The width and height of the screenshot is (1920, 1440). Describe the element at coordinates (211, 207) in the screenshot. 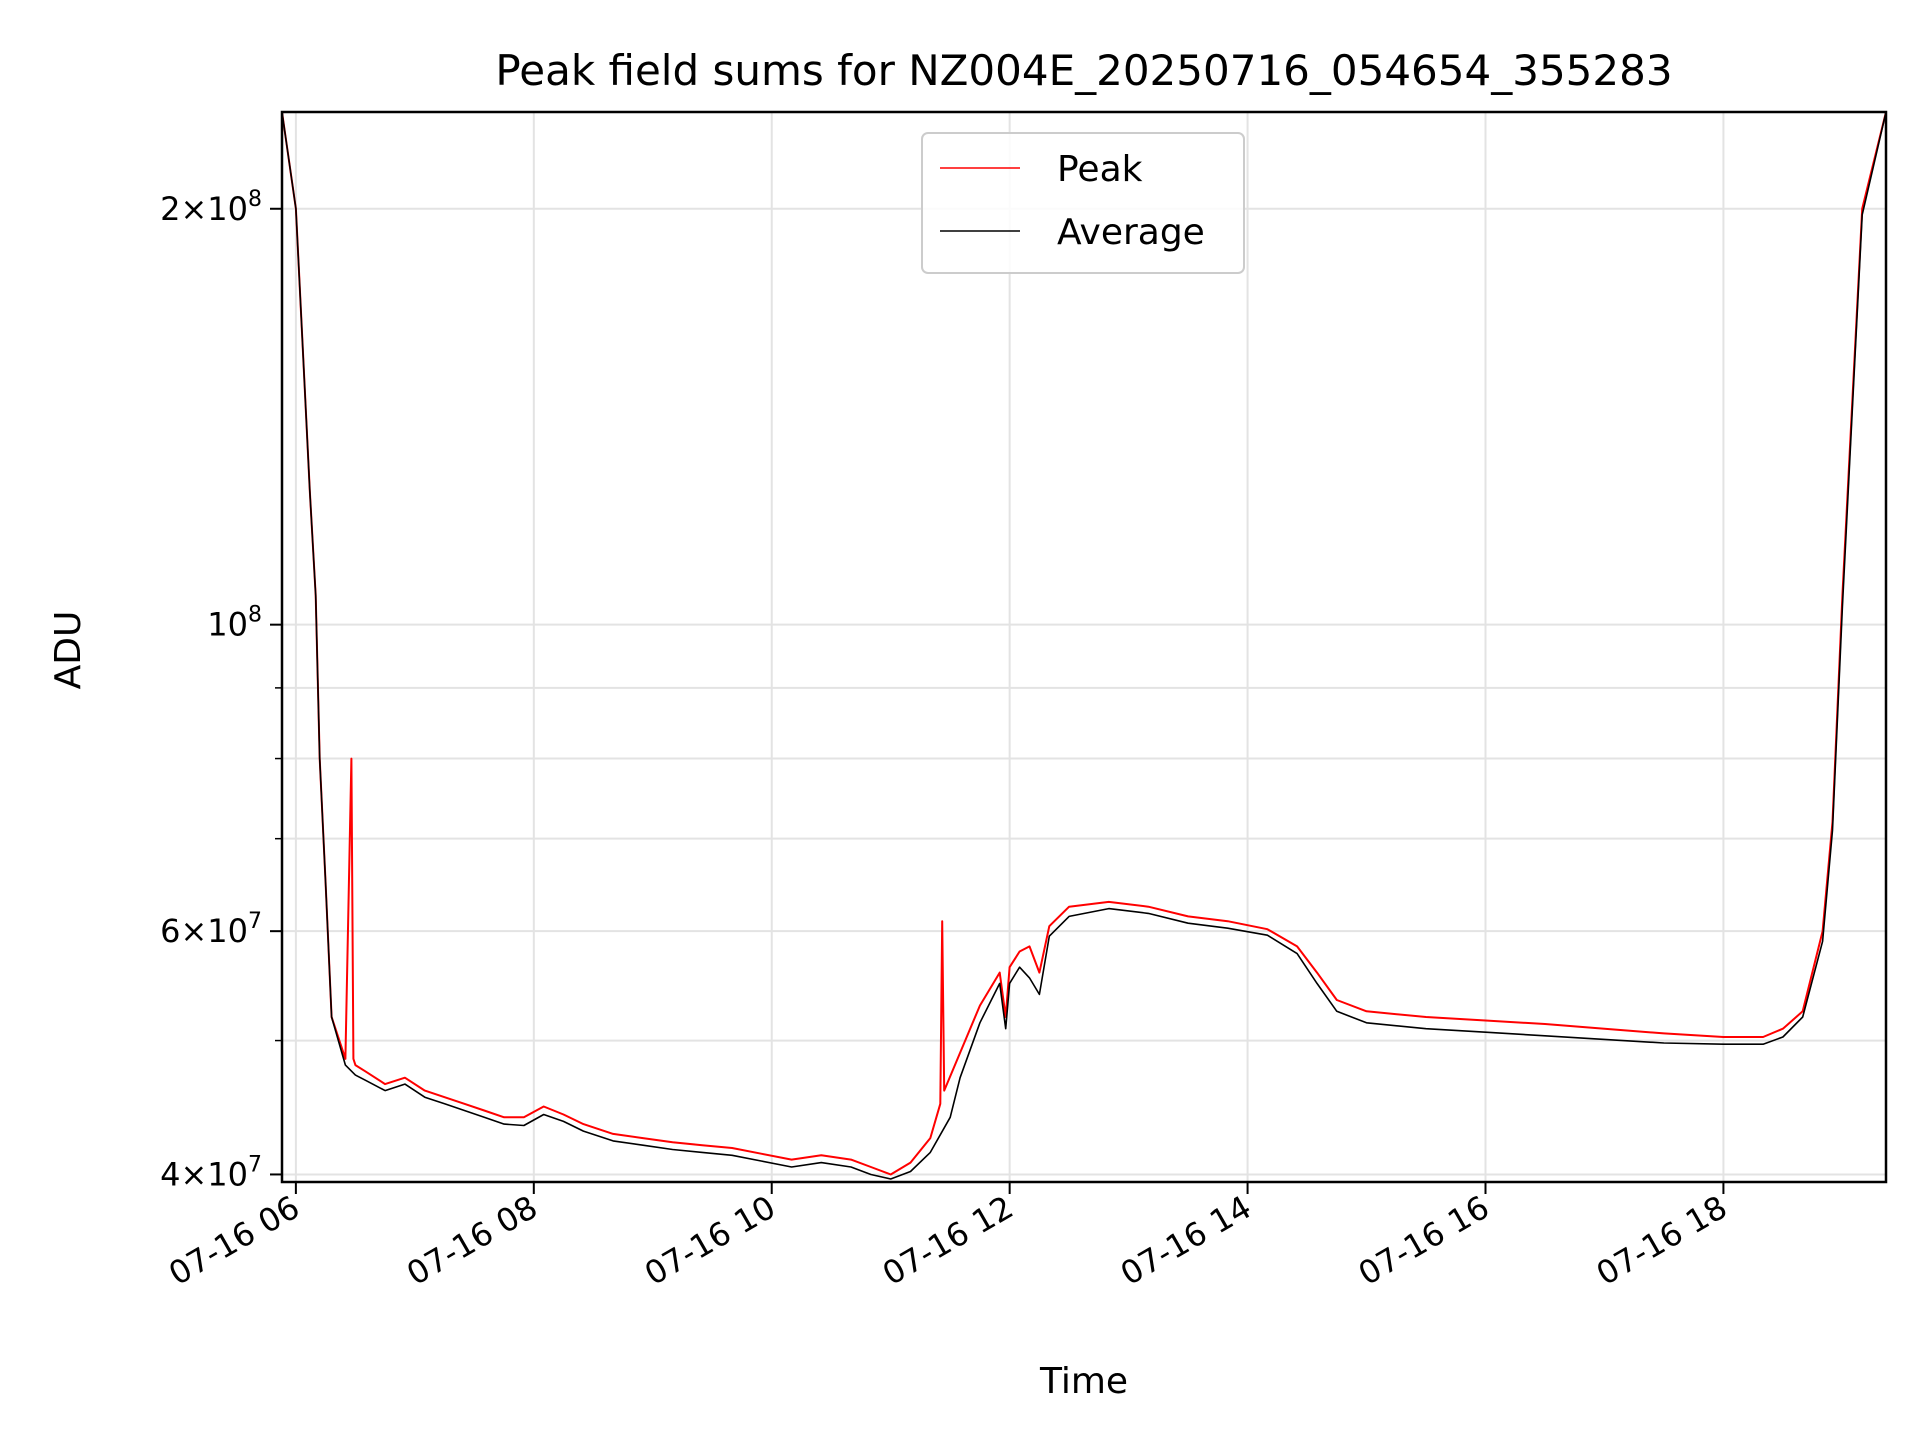

I see `y-tick-label: 2×108` at that location.